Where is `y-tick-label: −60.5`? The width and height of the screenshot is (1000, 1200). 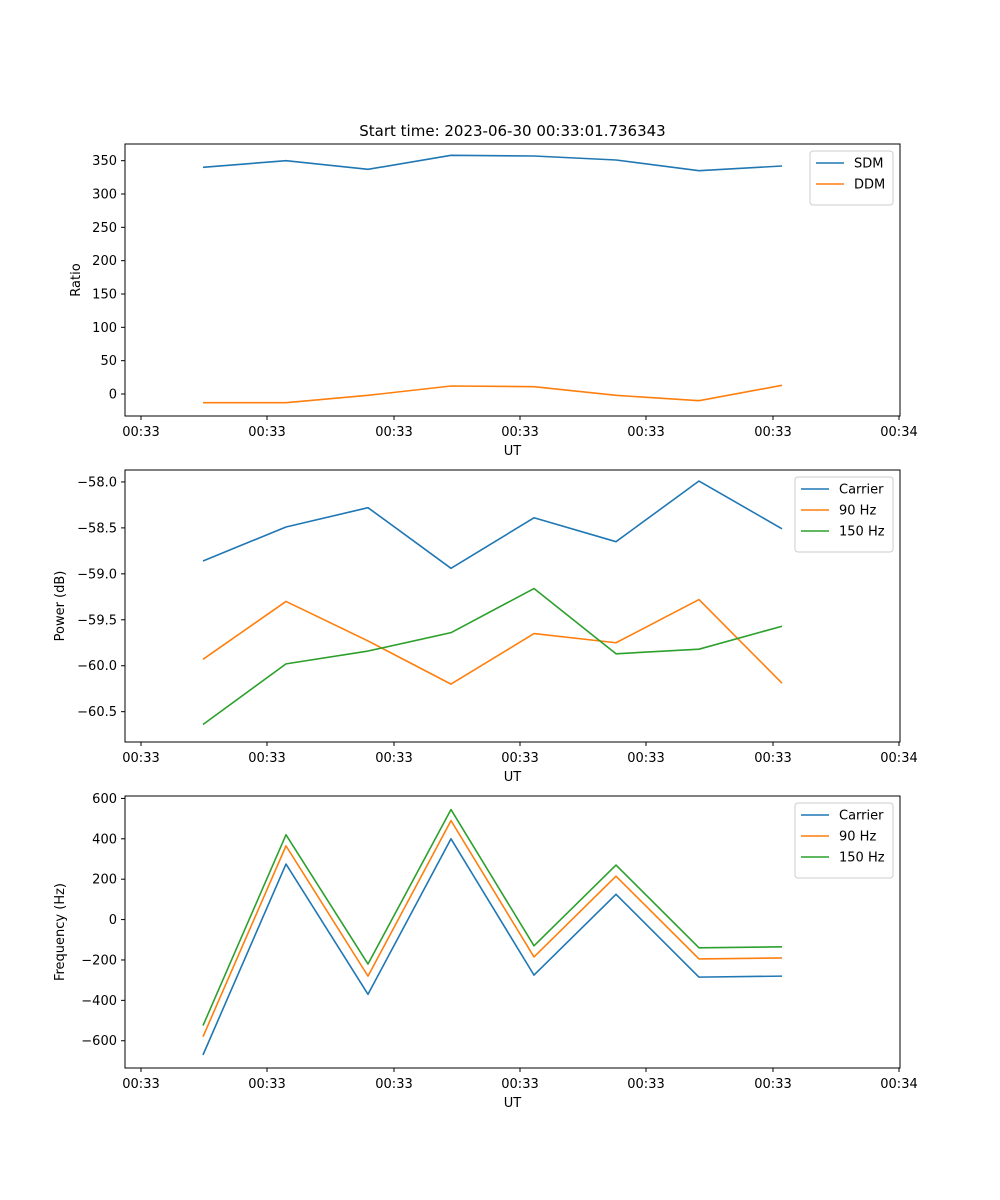 y-tick-label: −60.5 is located at coordinates (97, 712).